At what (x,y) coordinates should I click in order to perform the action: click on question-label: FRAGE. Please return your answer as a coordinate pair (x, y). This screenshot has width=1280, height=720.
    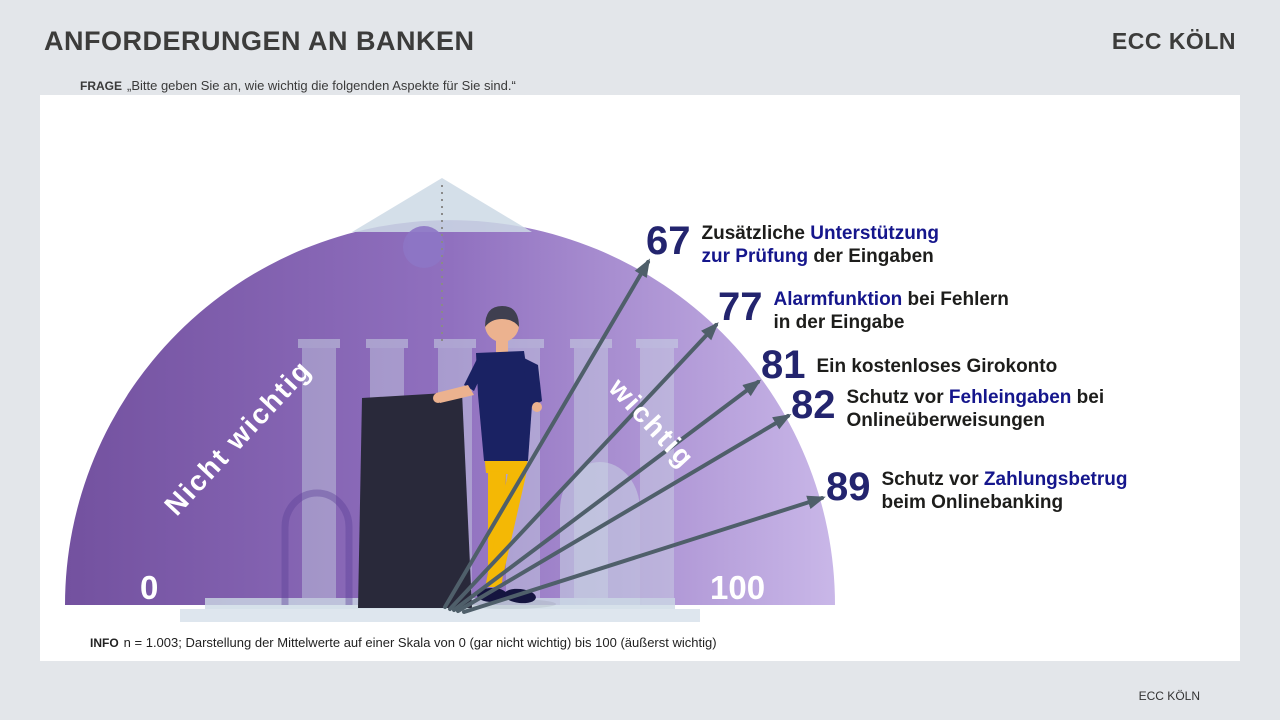
    Looking at the image, I should click on (101, 86).